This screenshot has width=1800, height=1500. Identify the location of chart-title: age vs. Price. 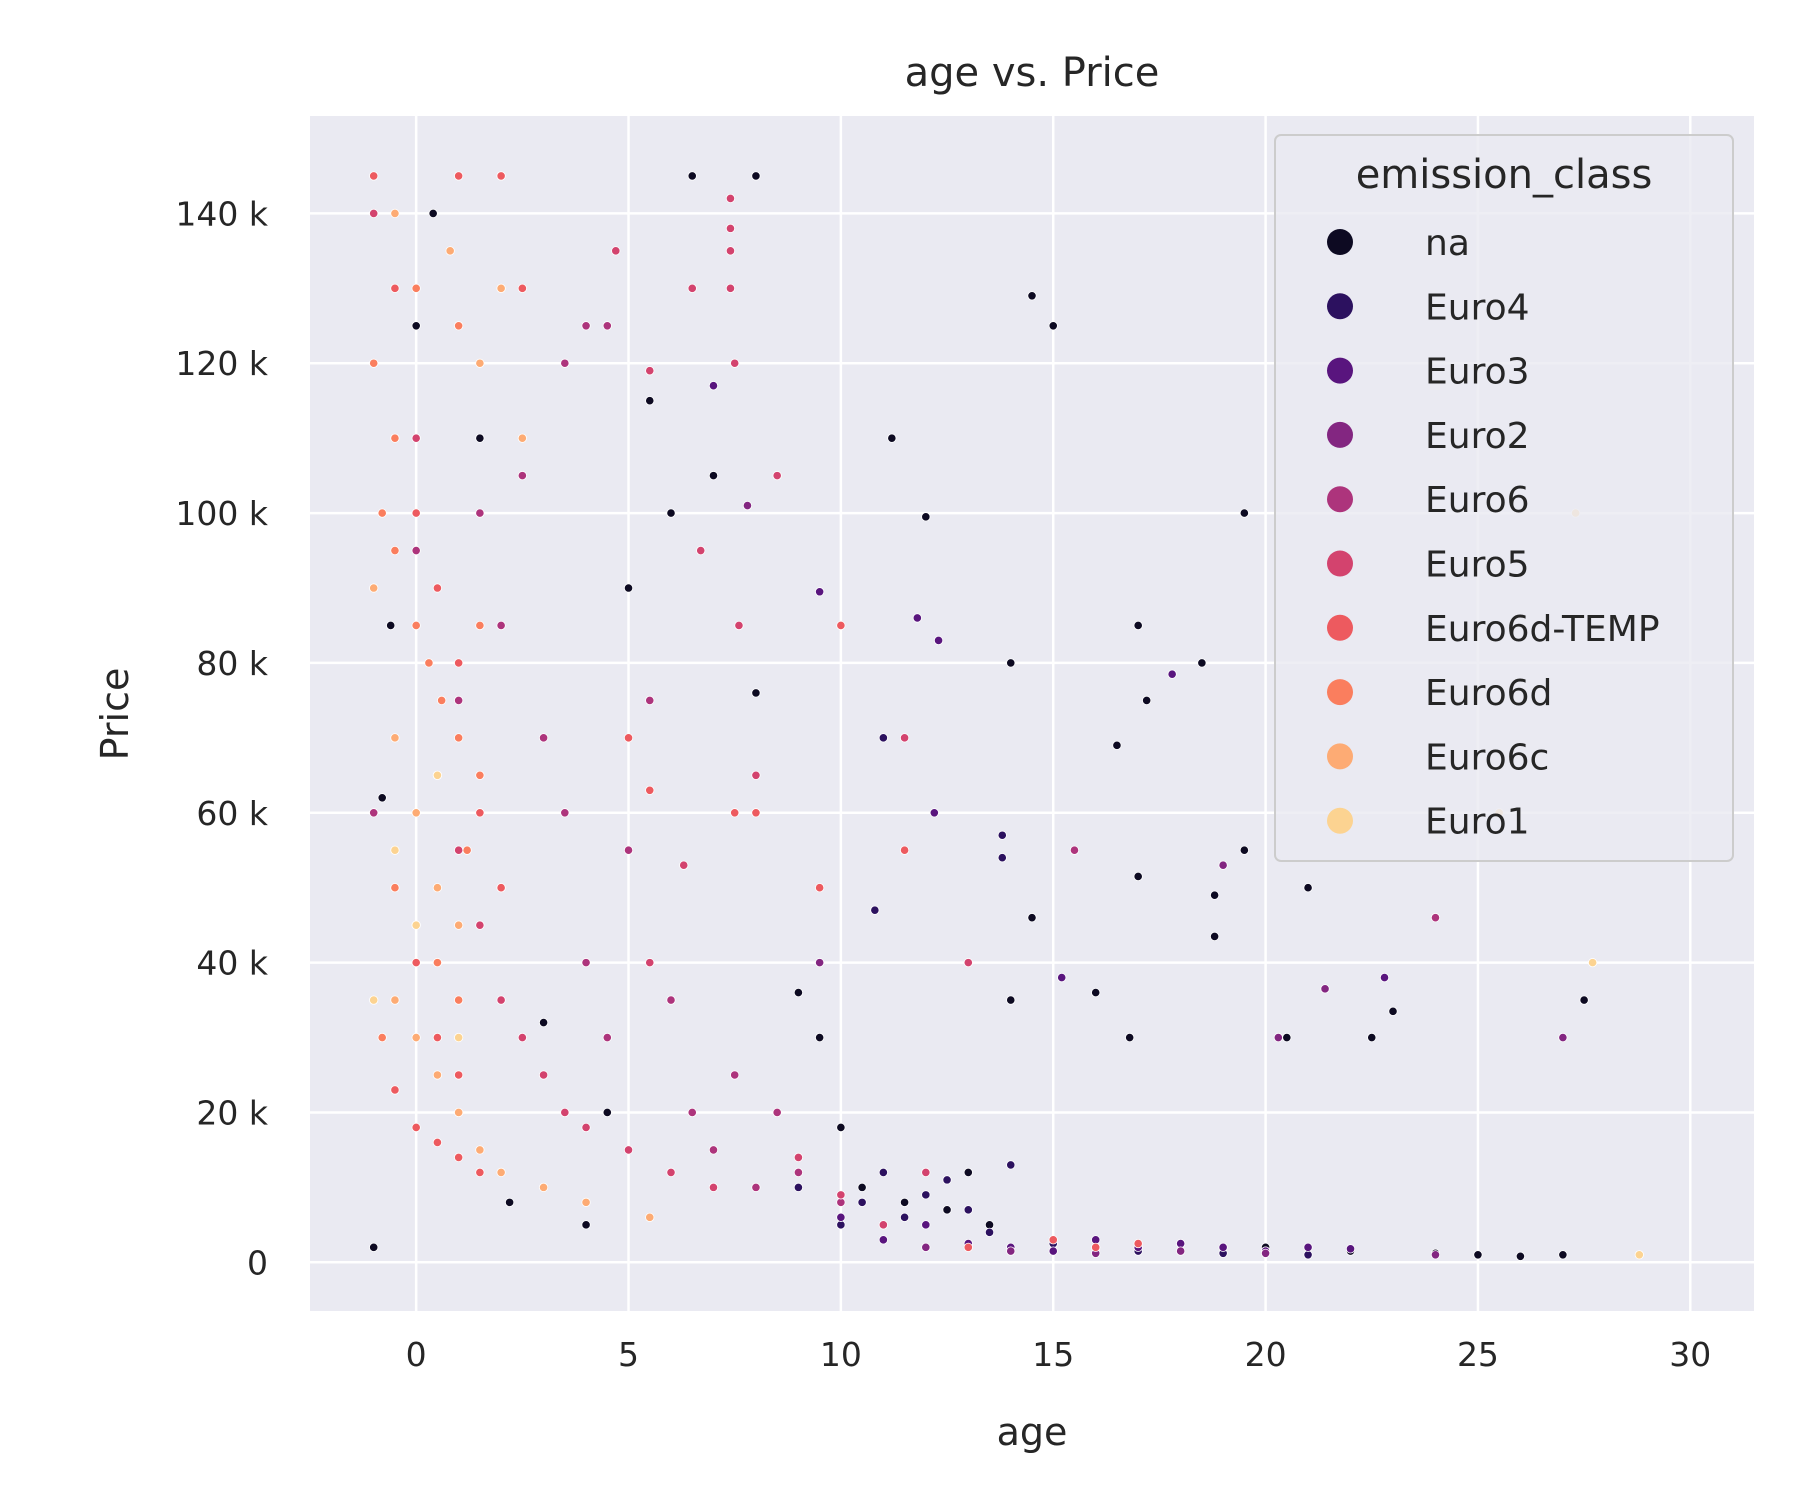
(1032, 73).